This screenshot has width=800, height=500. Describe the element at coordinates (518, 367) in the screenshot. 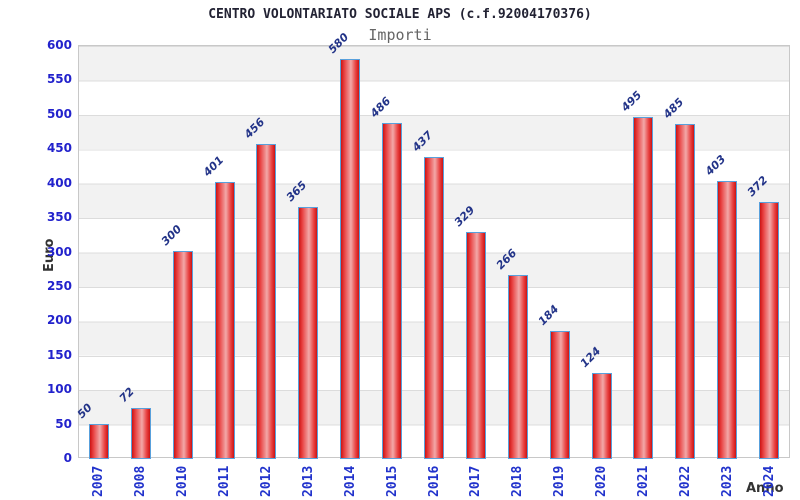

I see `bar-2018` at that location.